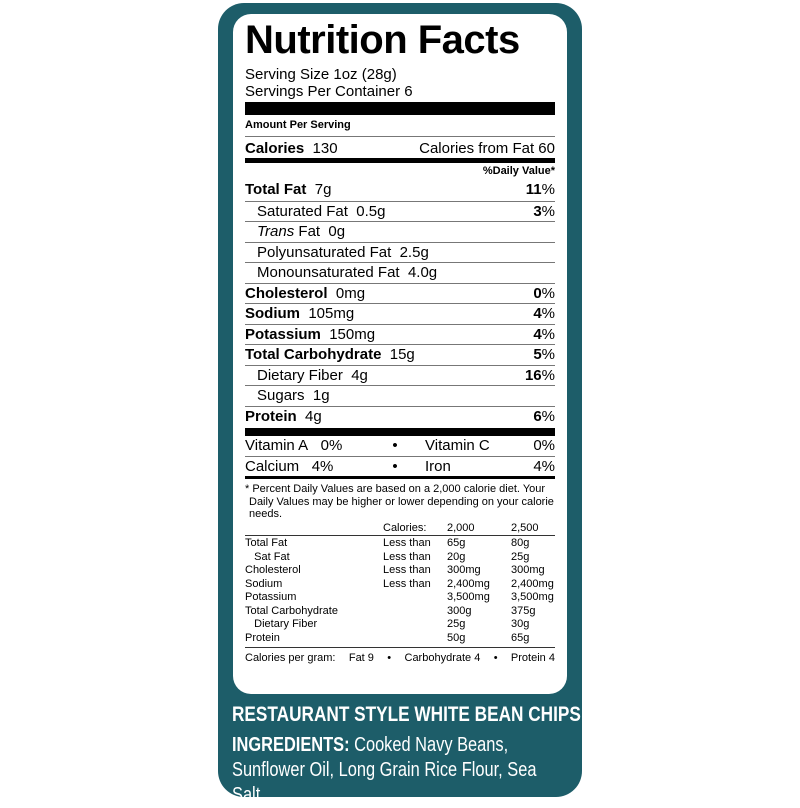 The image size is (800, 808). Describe the element at coordinates (422, 272) in the screenshot. I see `nutrient-amount: 4.0g` at that location.